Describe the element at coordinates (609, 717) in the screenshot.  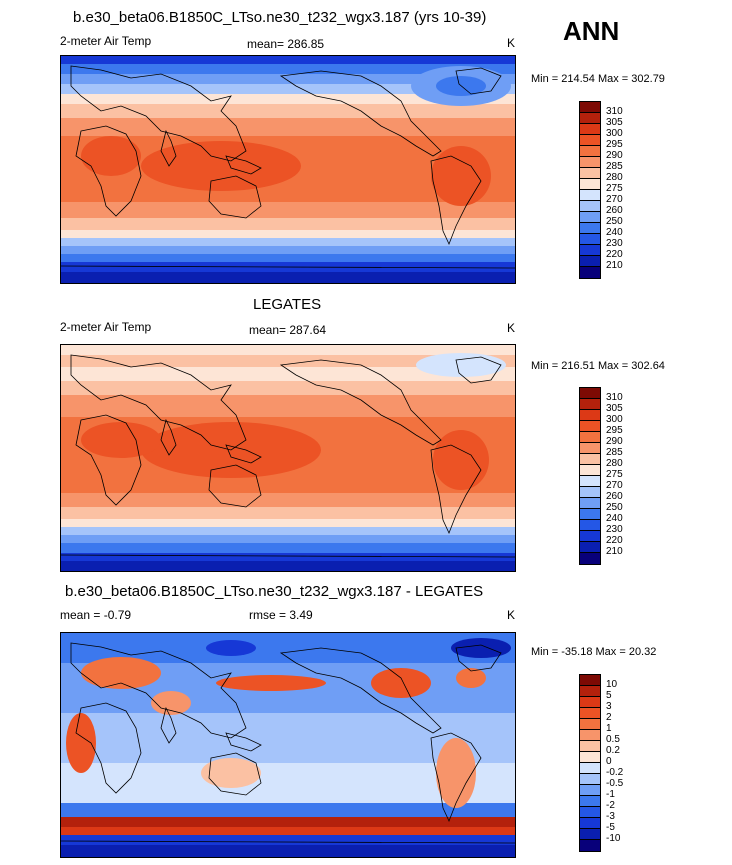
I see `panel-3-colorbar-label: 2` at that location.